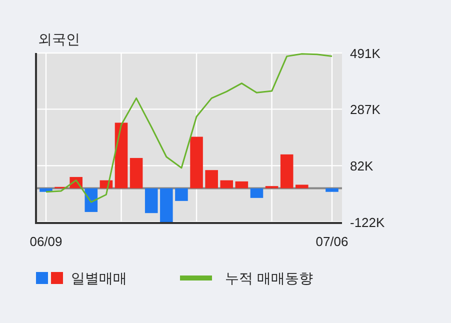 The image size is (451, 323). I want to click on x-tick-label: 06/09, so click(46, 241).